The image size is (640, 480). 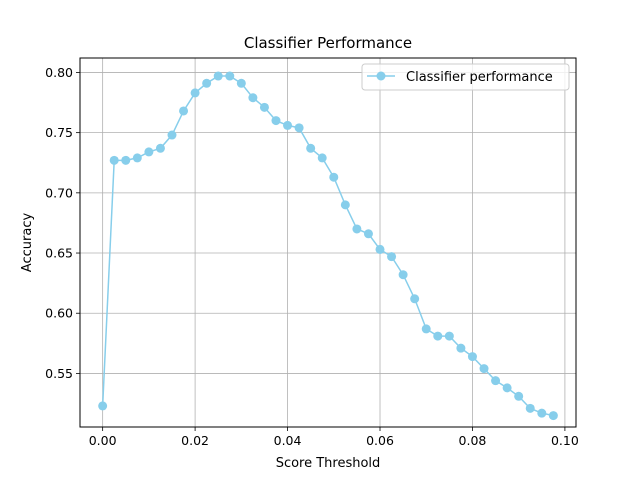 What do you see at coordinates (565, 440) in the screenshot?
I see `x-tick-label: 0.10` at bounding box center [565, 440].